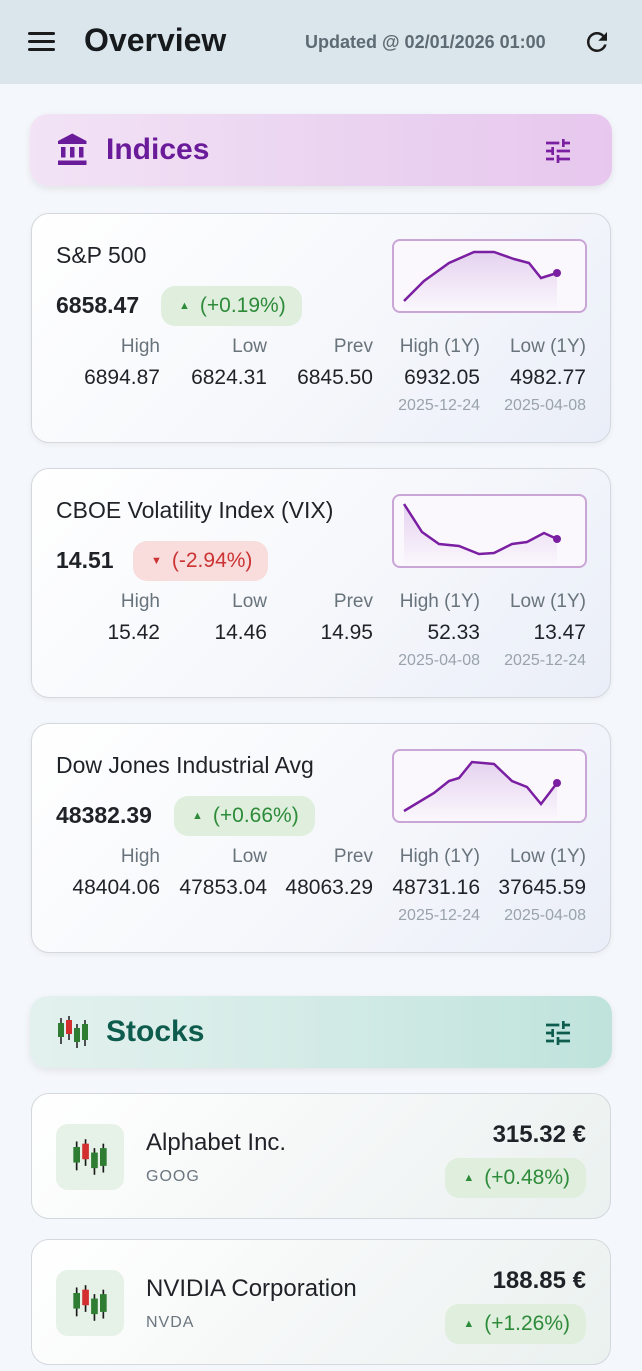 The width and height of the screenshot is (642, 1371). I want to click on change-badge: ▼ (-2.94%), so click(201, 561).